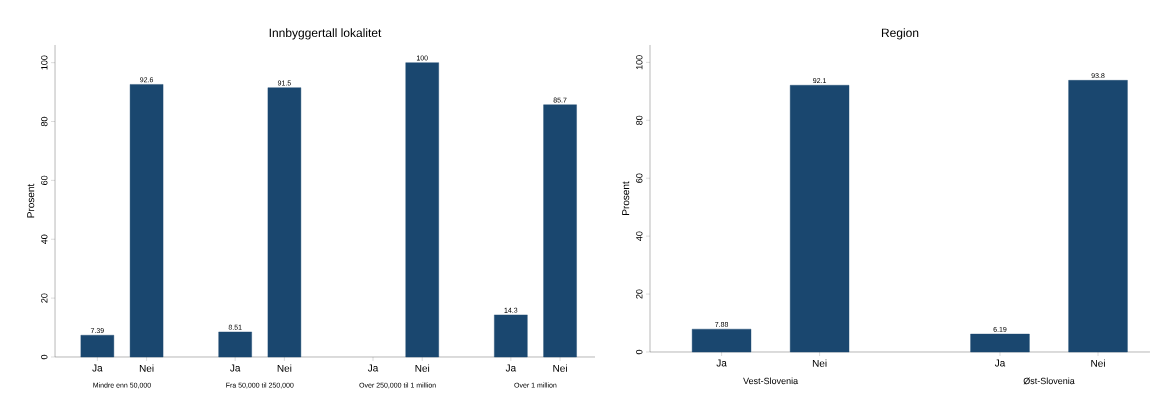  I want to click on chart-title: Innbyggertall lokalitet, so click(325, 34).